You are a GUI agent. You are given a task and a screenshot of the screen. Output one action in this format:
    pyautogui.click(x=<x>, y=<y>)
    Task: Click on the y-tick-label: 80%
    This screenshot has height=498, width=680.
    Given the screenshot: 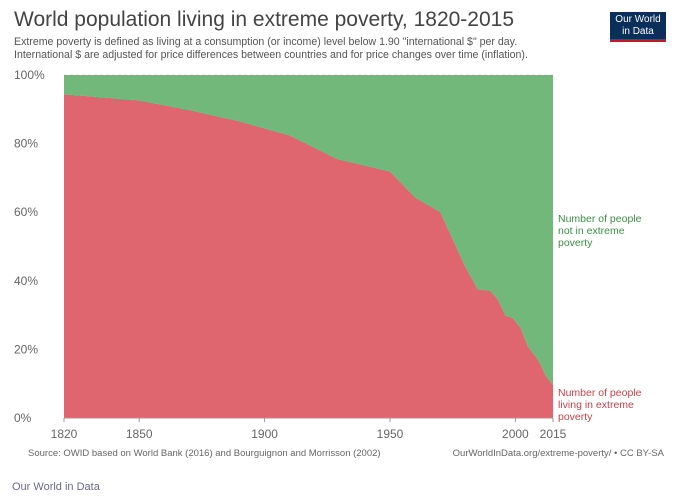 What is the action you would take?
    pyautogui.click(x=26, y=144)
    